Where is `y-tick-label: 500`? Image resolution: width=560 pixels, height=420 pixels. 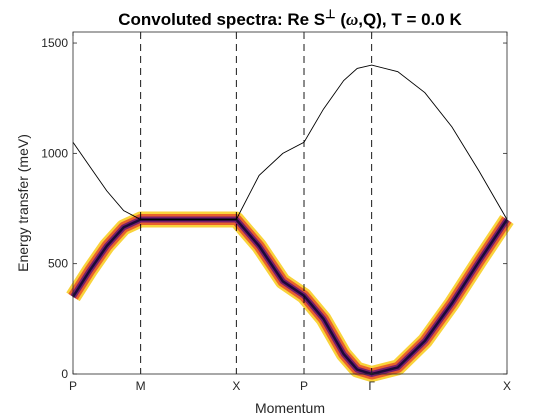
y-tick-label: 500 is located at coordinates (58, 264).